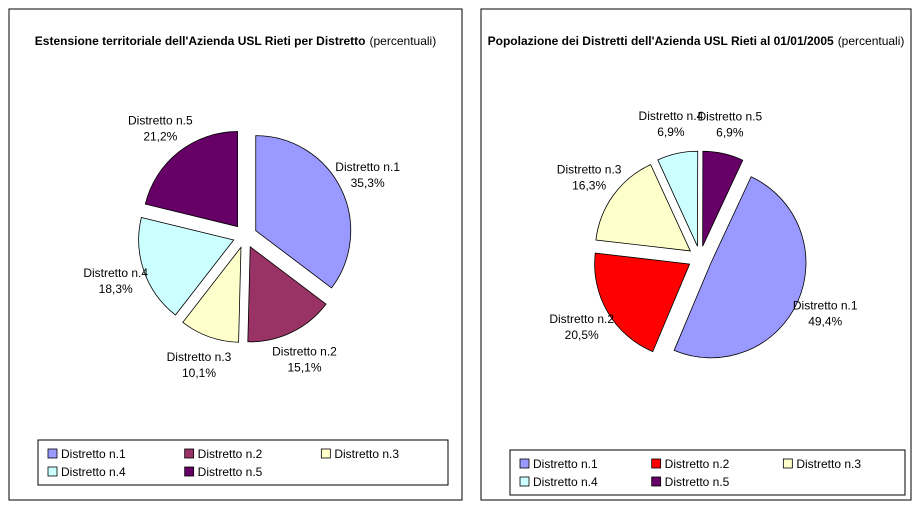 This screenshot has width=917, height=508. Describe the element at coordinates (582, 335) in the screenshot. I see `slice-label-value: 20,5%` at that location.